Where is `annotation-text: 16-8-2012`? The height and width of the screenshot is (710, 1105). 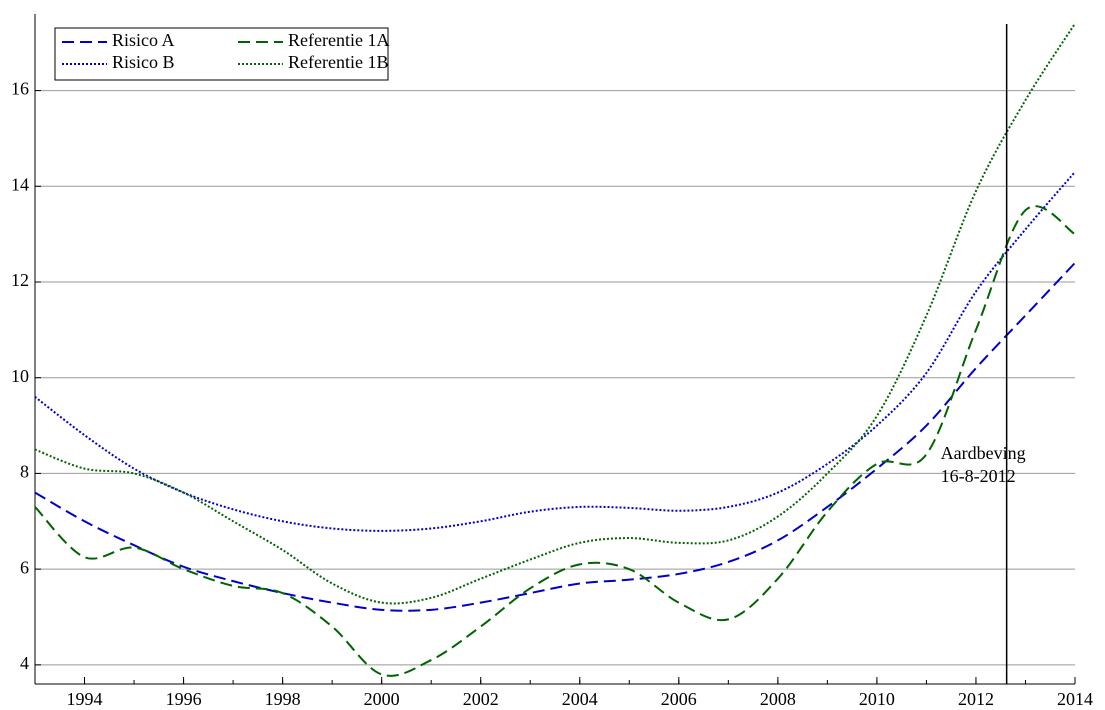 annotation-text: 16-8-2012 is located at coordinates (978, 476).